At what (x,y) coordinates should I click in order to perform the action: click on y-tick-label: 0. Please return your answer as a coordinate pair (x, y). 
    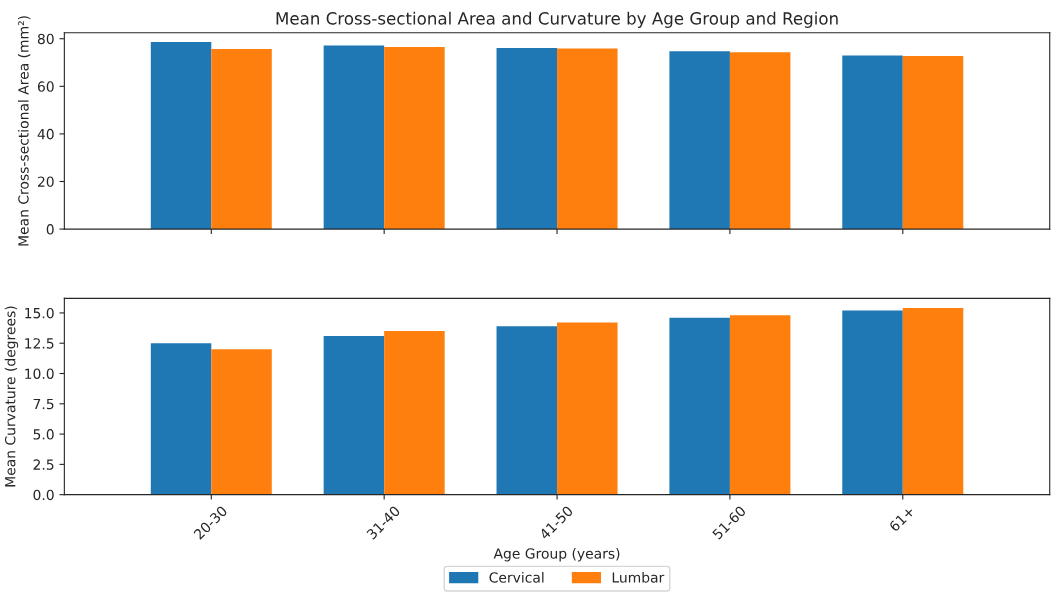
    Looking at the image, I should click on (50, 229).